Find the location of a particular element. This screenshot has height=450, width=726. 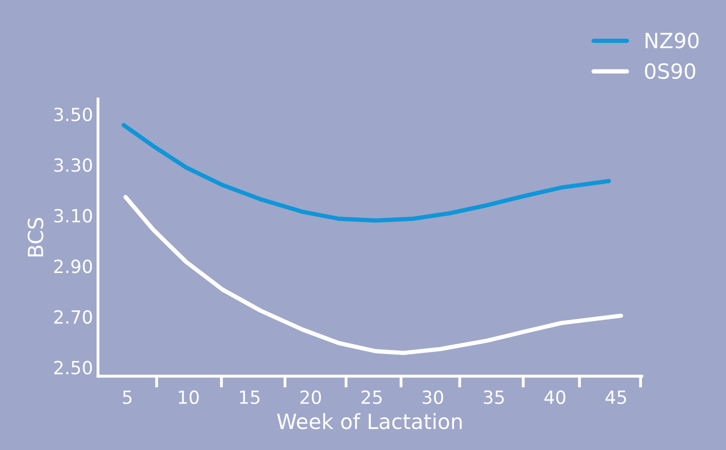

x-tick-label: 45 is located at coordinates (616, 397).